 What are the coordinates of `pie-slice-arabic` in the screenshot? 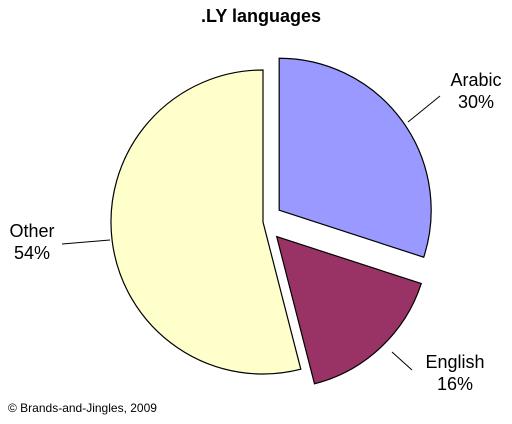 It's located at (355, 157).